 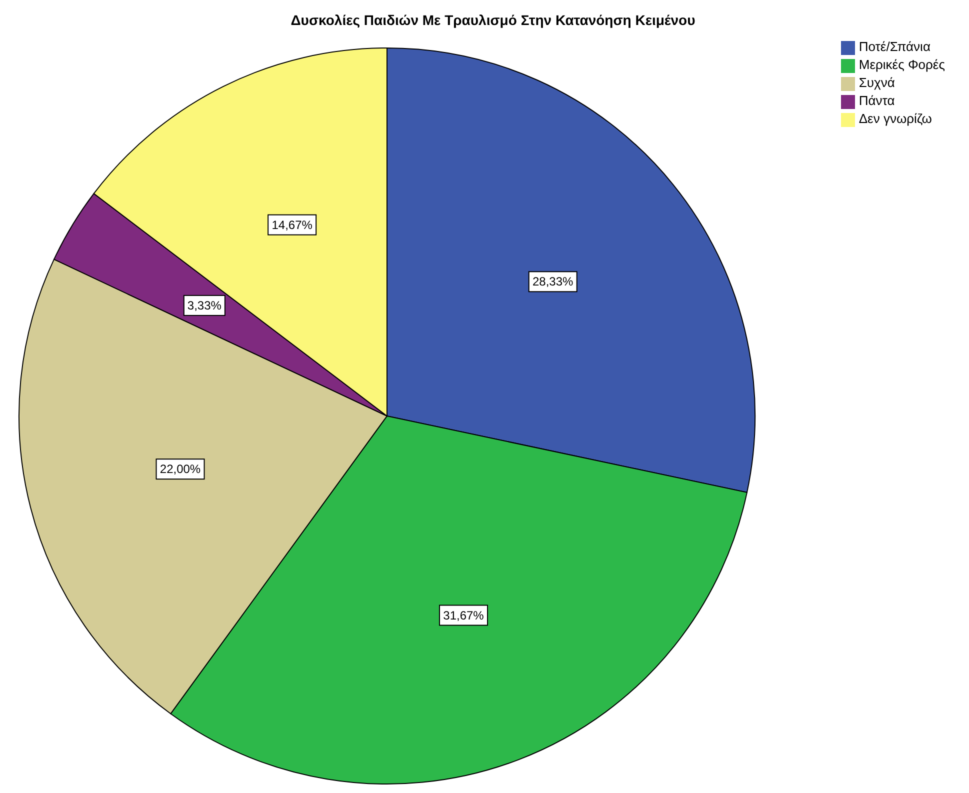 What do you see at coordinates (901, 64) in the screenshot?
I see `legend-label: Μερικές Φορές` at bounding box center [901, 64].